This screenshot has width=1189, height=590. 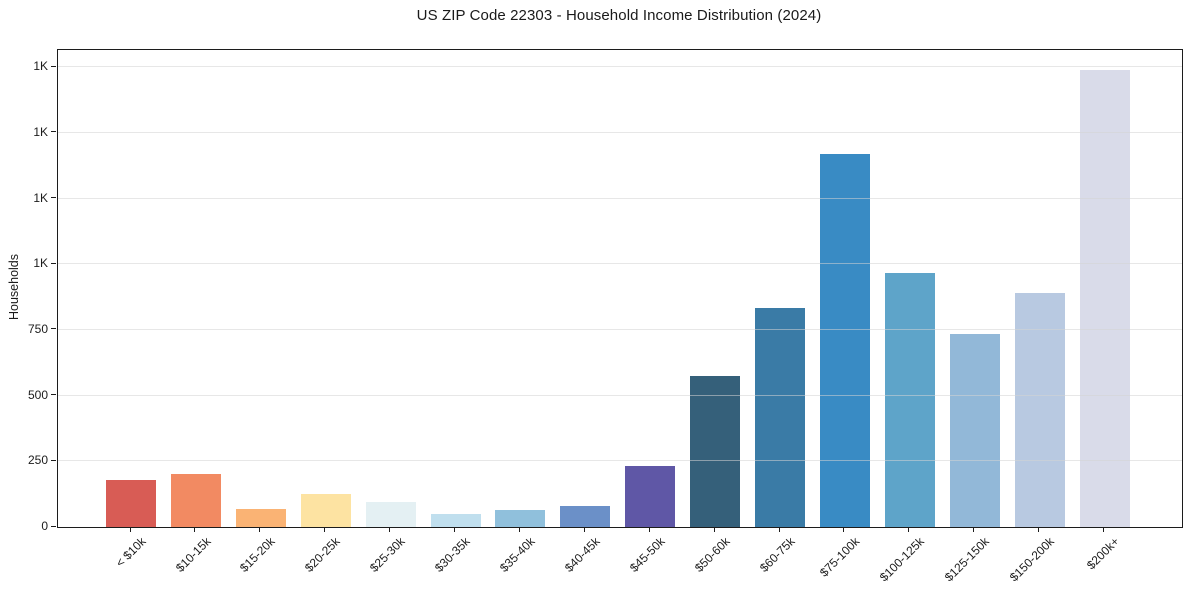 What do you see at coordinates (777, 554) in the screenshot?
I see `x-tick-label: $60-75k` at bounding box center [777, 554].